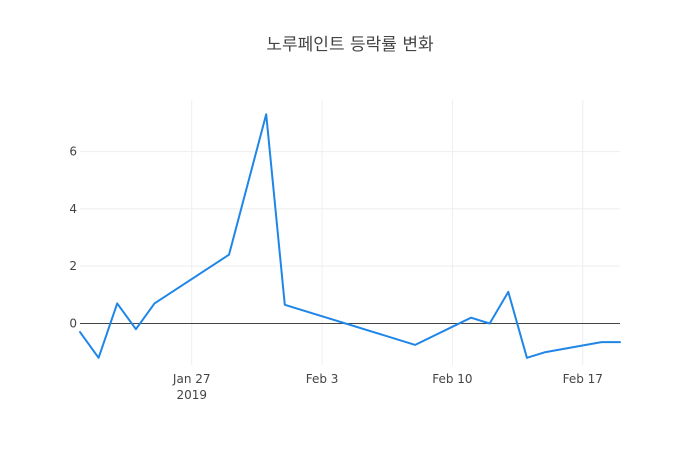 The height and width of the screenshot is (450, 700). Describe the element at coordinates (191, 395) in the screenshot. I see `x-tick-sublabel: 2019` at that location.